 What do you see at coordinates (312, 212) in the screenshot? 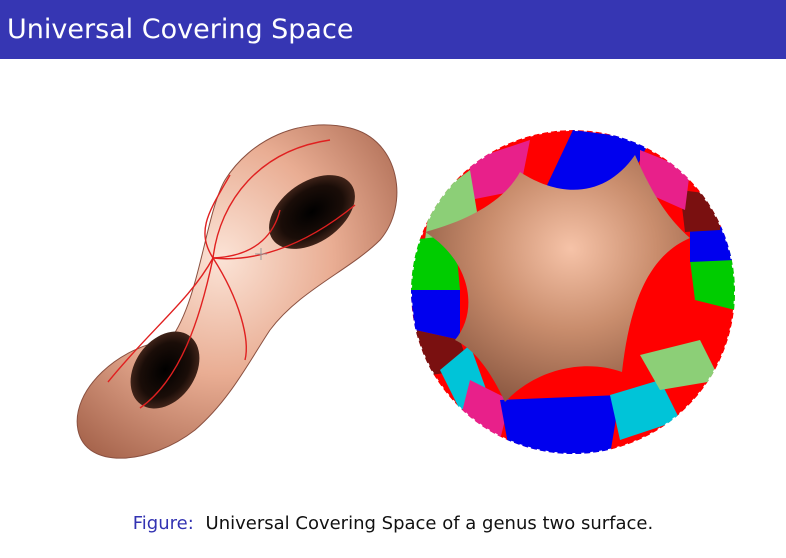
I see `surface-hole-upper` at bounding box center [312, 212].